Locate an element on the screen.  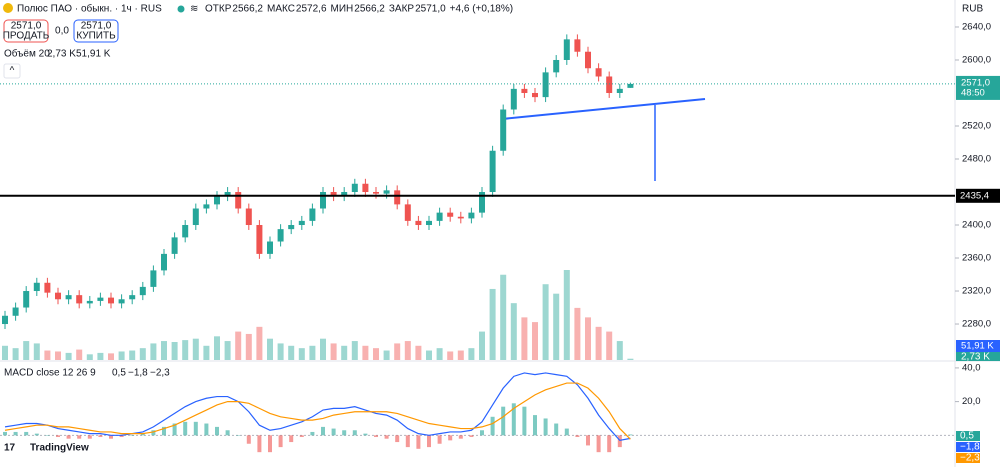
sell-label: ПРОДАТЬ is located at coordinates (26, 36).